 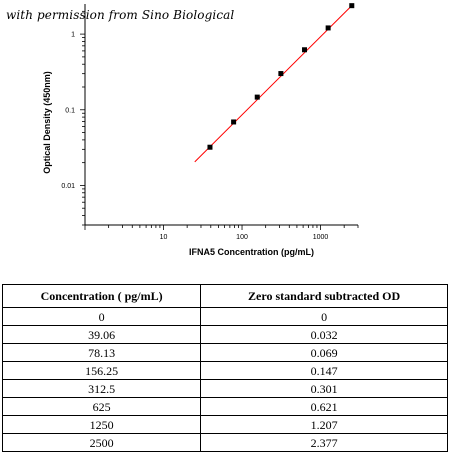 I want to click on table-row: 2500 2.377, so click(x=224, y=442).